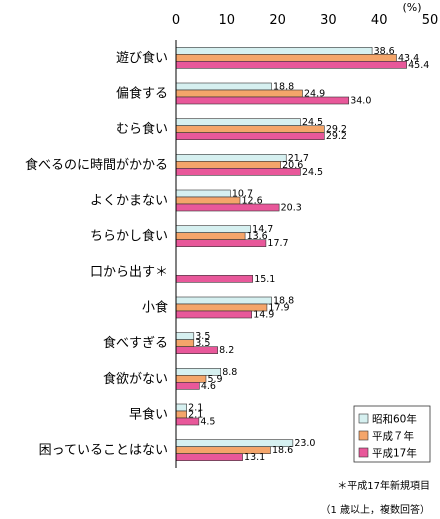 This screenshot has width=440, height=519. What do you see at coordinates (214, 379) in the screenshot?
I see `value-label: 5.9` at bounding box center [214, 379].